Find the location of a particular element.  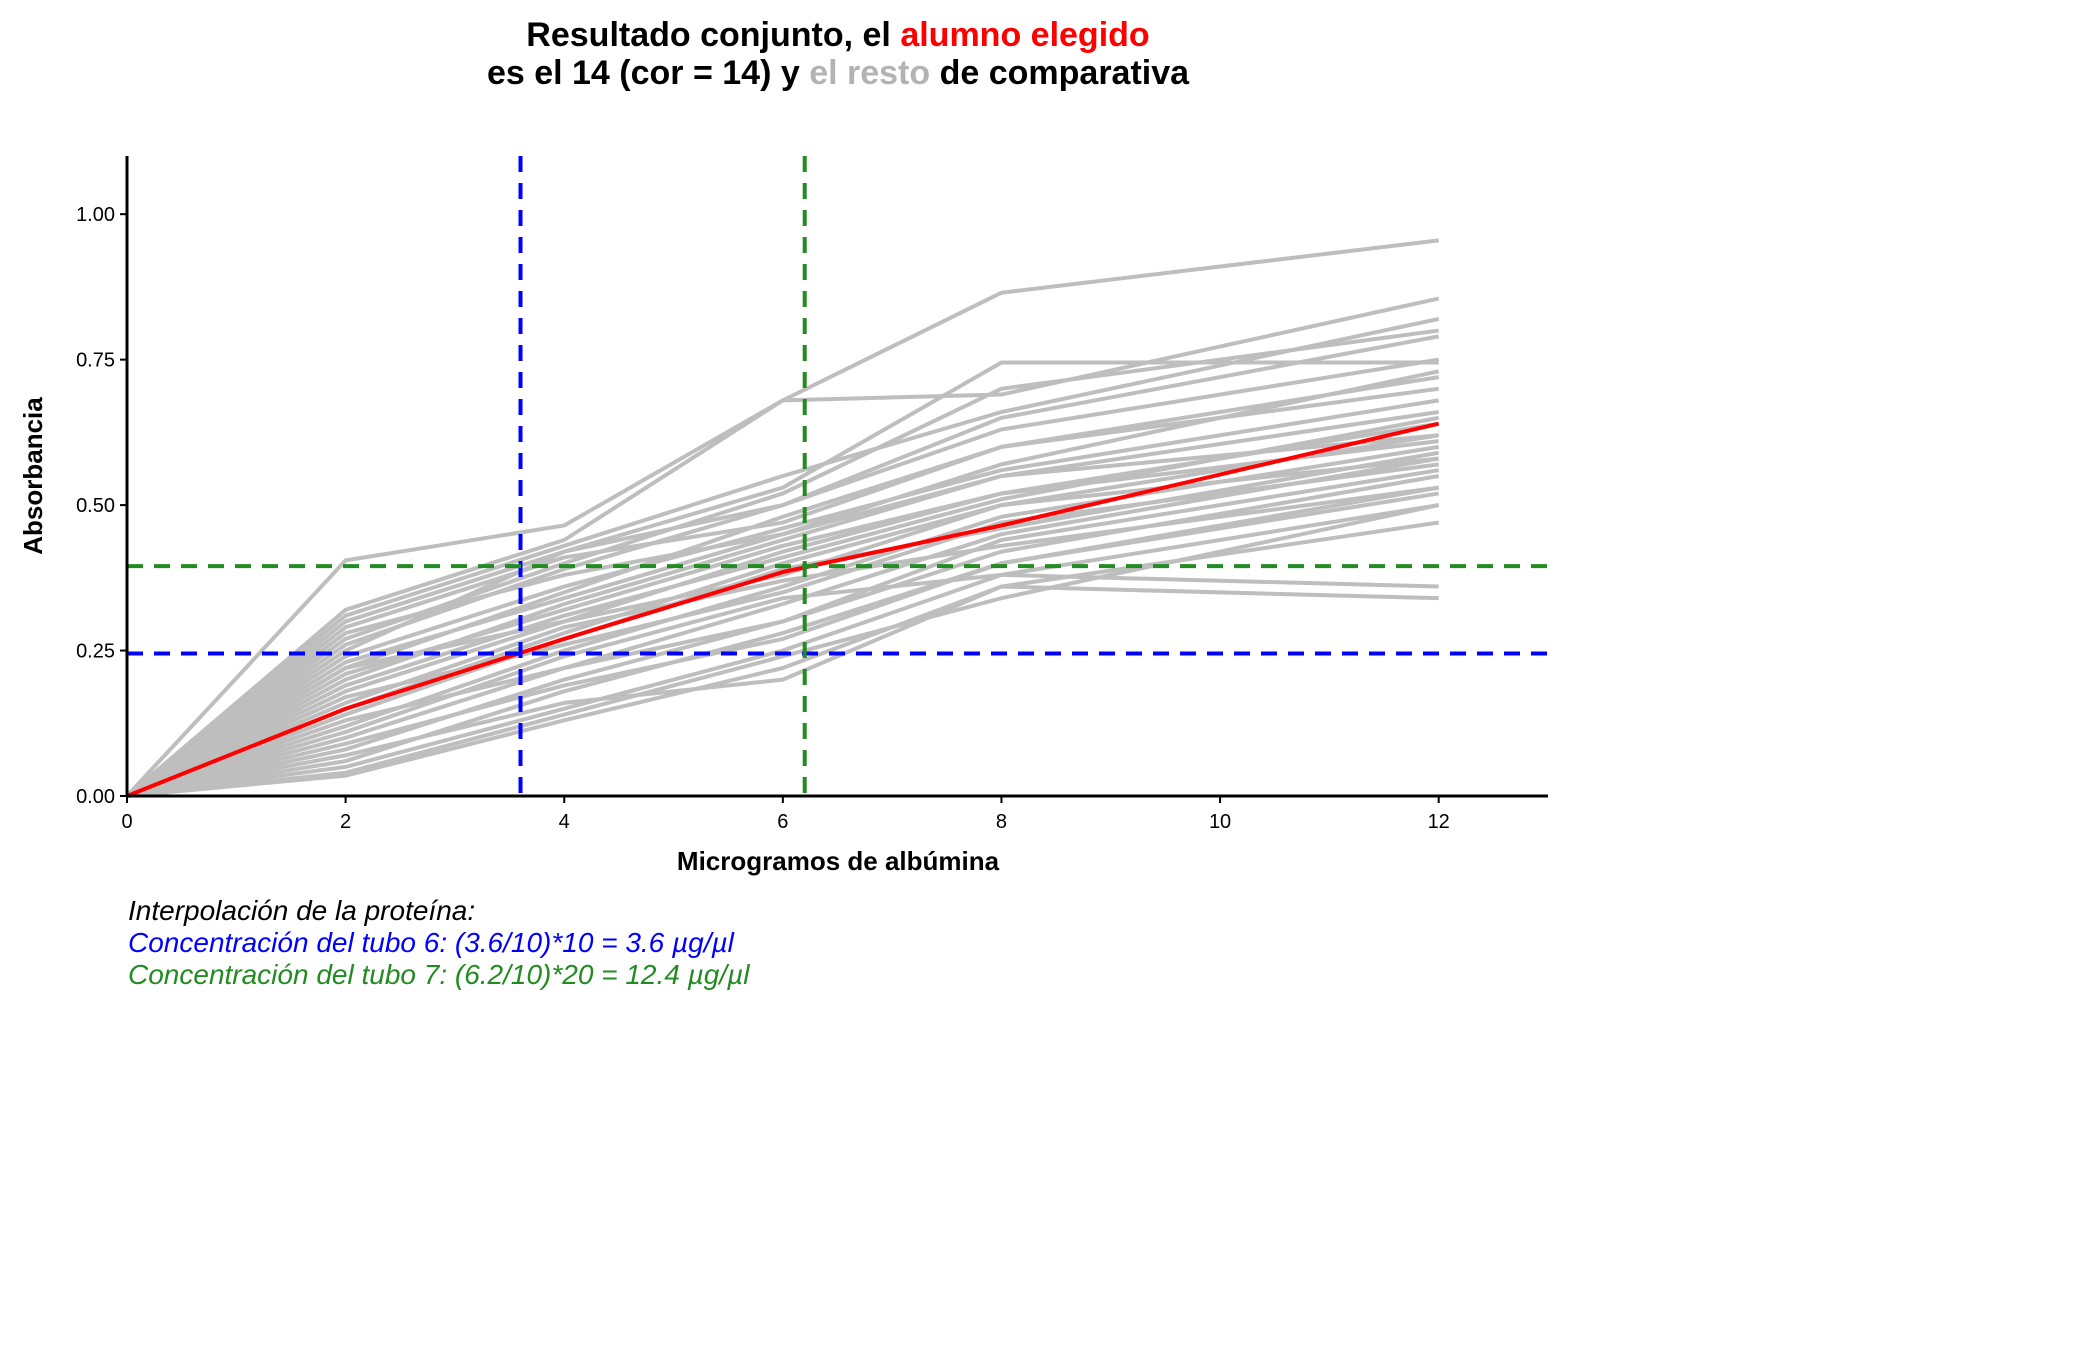

caption-line-1: Interpolación de la proteína: is located at coordinates (301, 910).